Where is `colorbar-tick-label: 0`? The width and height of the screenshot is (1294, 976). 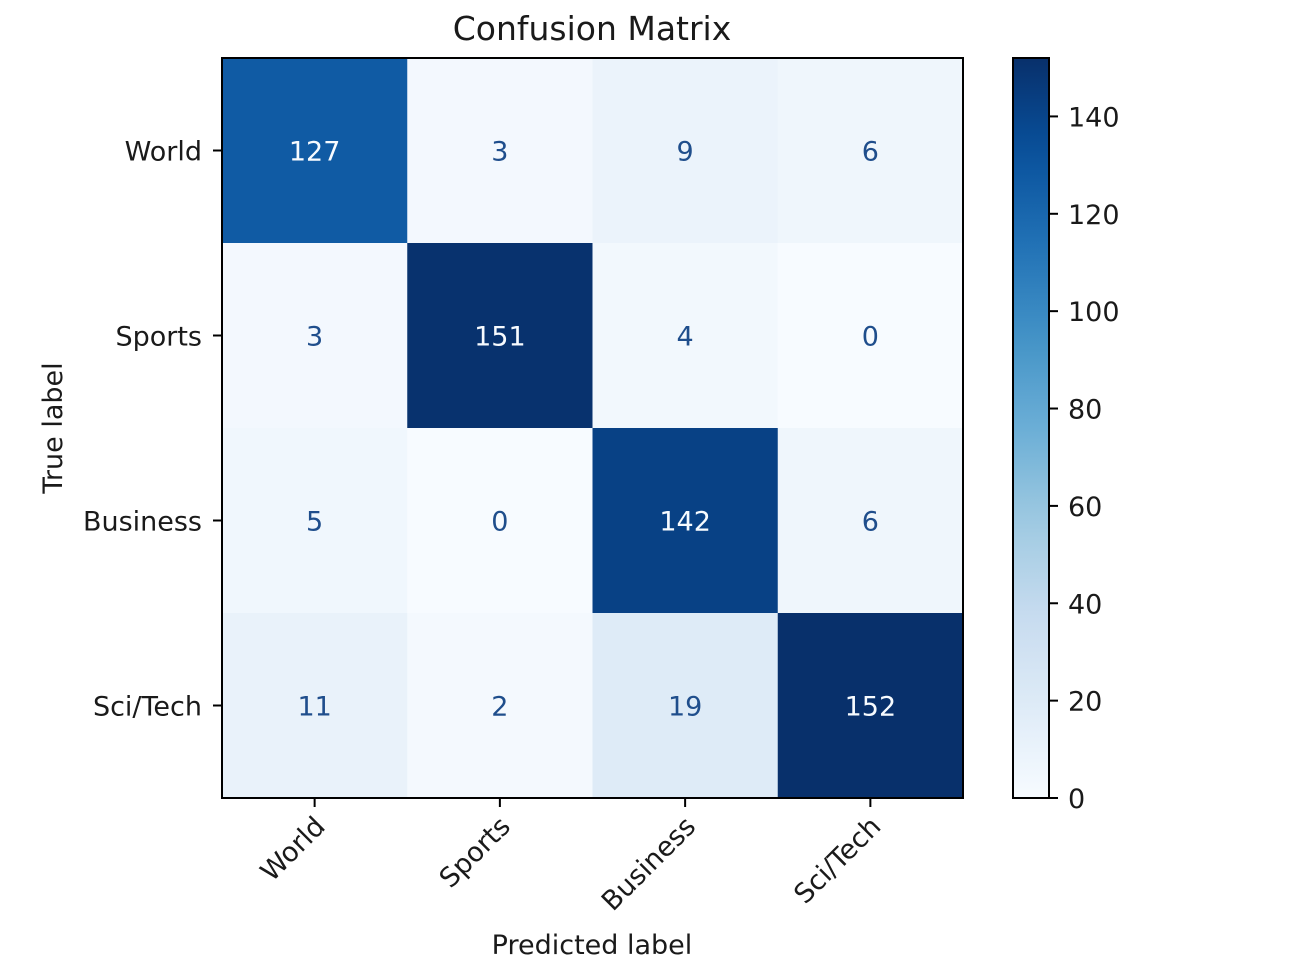 colorbar-tick-label: 0 is located at coordinates (1076, 799).